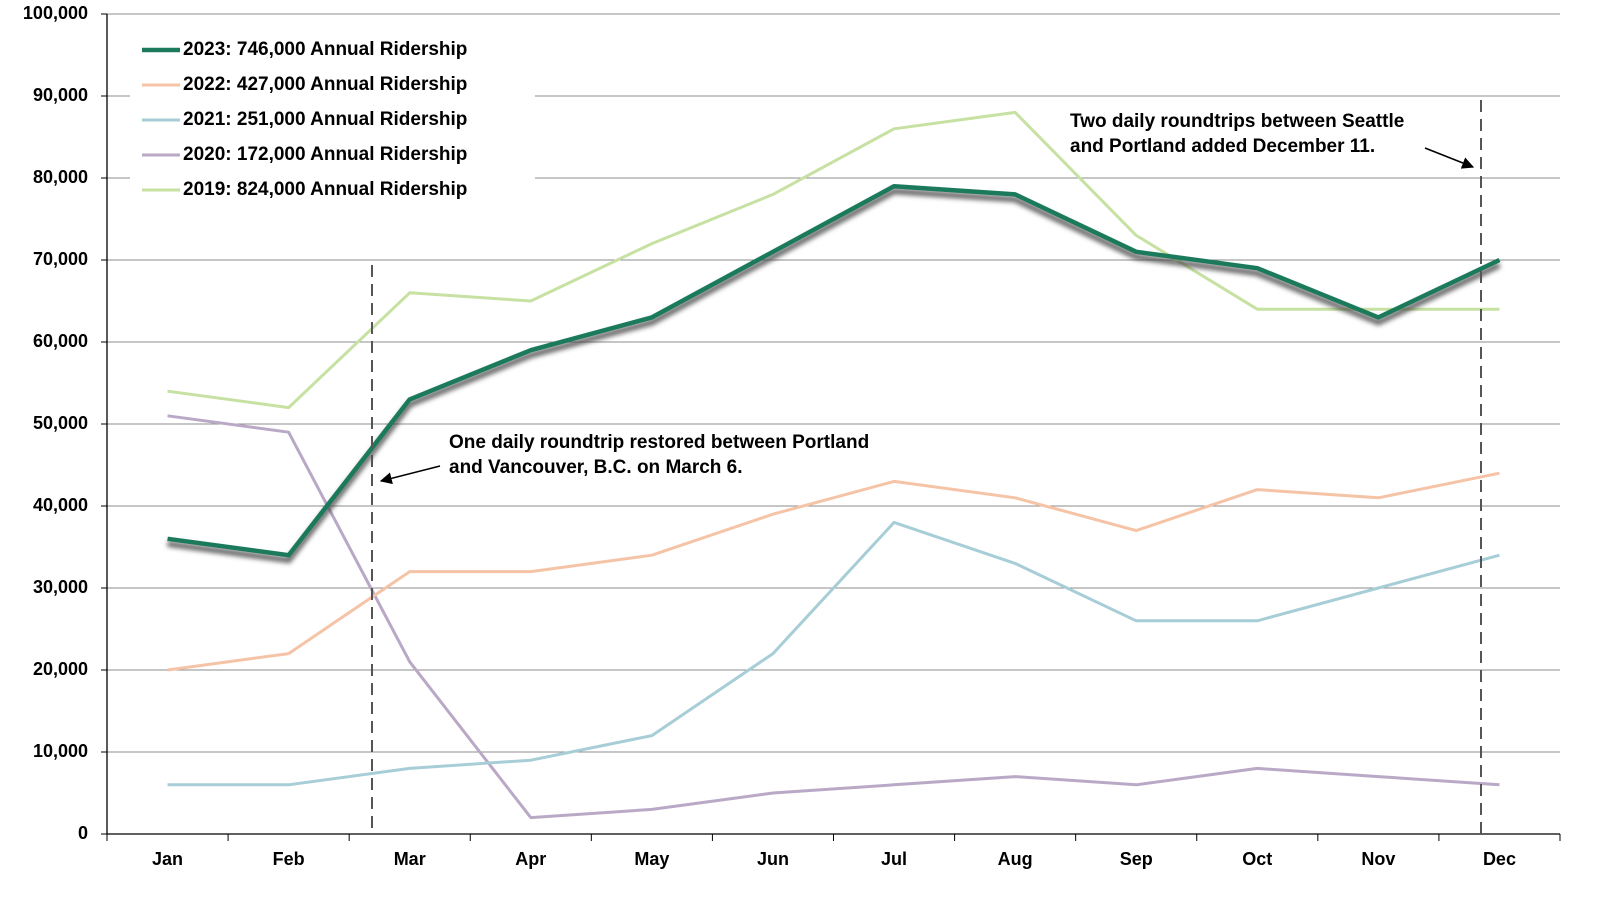 The image size is (1621, 905). Describe the element at coordinates (60, 587) in the screenshot. I see `y-tick-label: 30,000` at that location.